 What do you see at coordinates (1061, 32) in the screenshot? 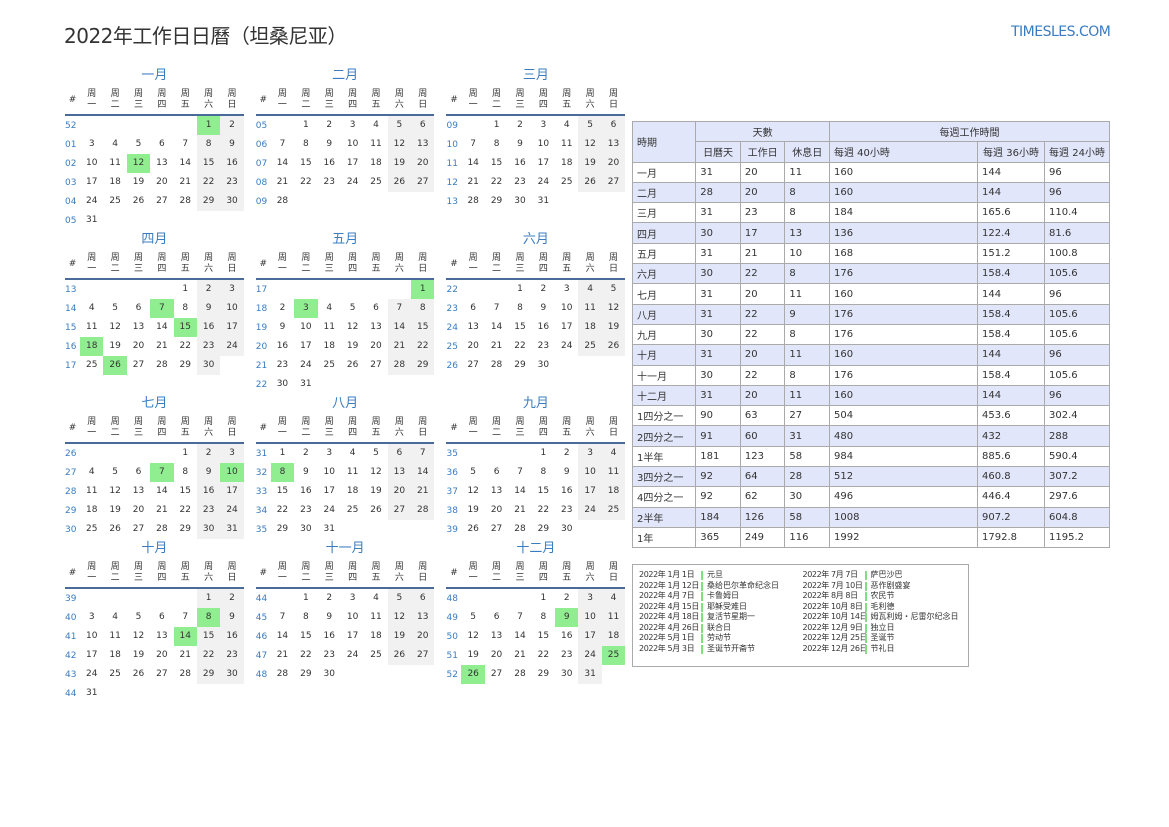
I see `site-logo: TIMESLES.COM` at bounding box center [1061, 32].